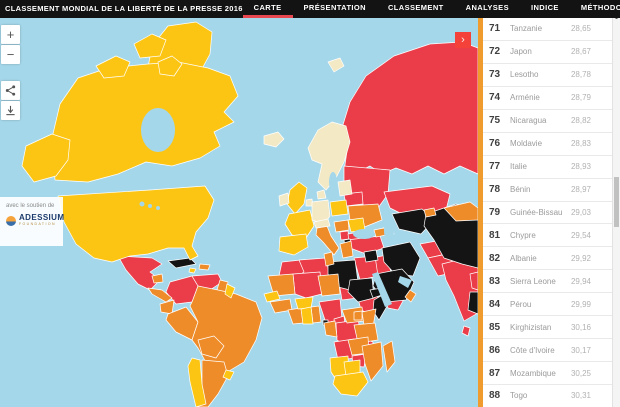  What do you see at coordinates (495, 144) in the screenshot?
I see `rank-number: 76` at bounding box center [495, 144].